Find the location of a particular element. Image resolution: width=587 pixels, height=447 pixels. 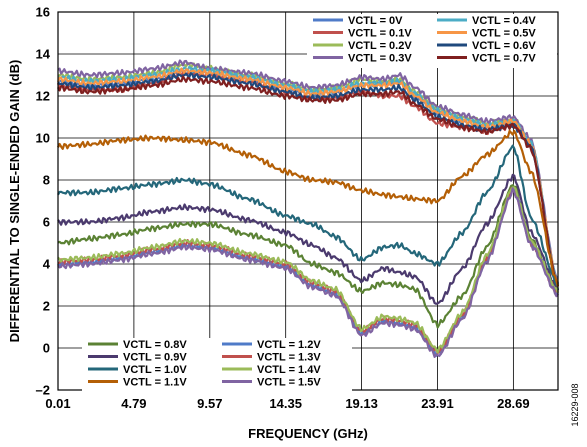

legend-entry: VCTL = 1.2V is located at coordinates (289, 345).